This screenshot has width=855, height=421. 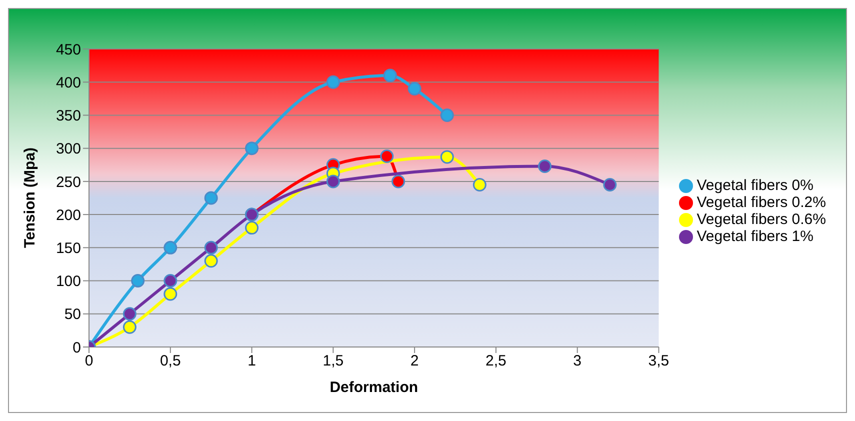 What do you see at coordinates (68, 49) in the screenshot?
I see `y-tick-label: 450` at bounding box center [68, 49].